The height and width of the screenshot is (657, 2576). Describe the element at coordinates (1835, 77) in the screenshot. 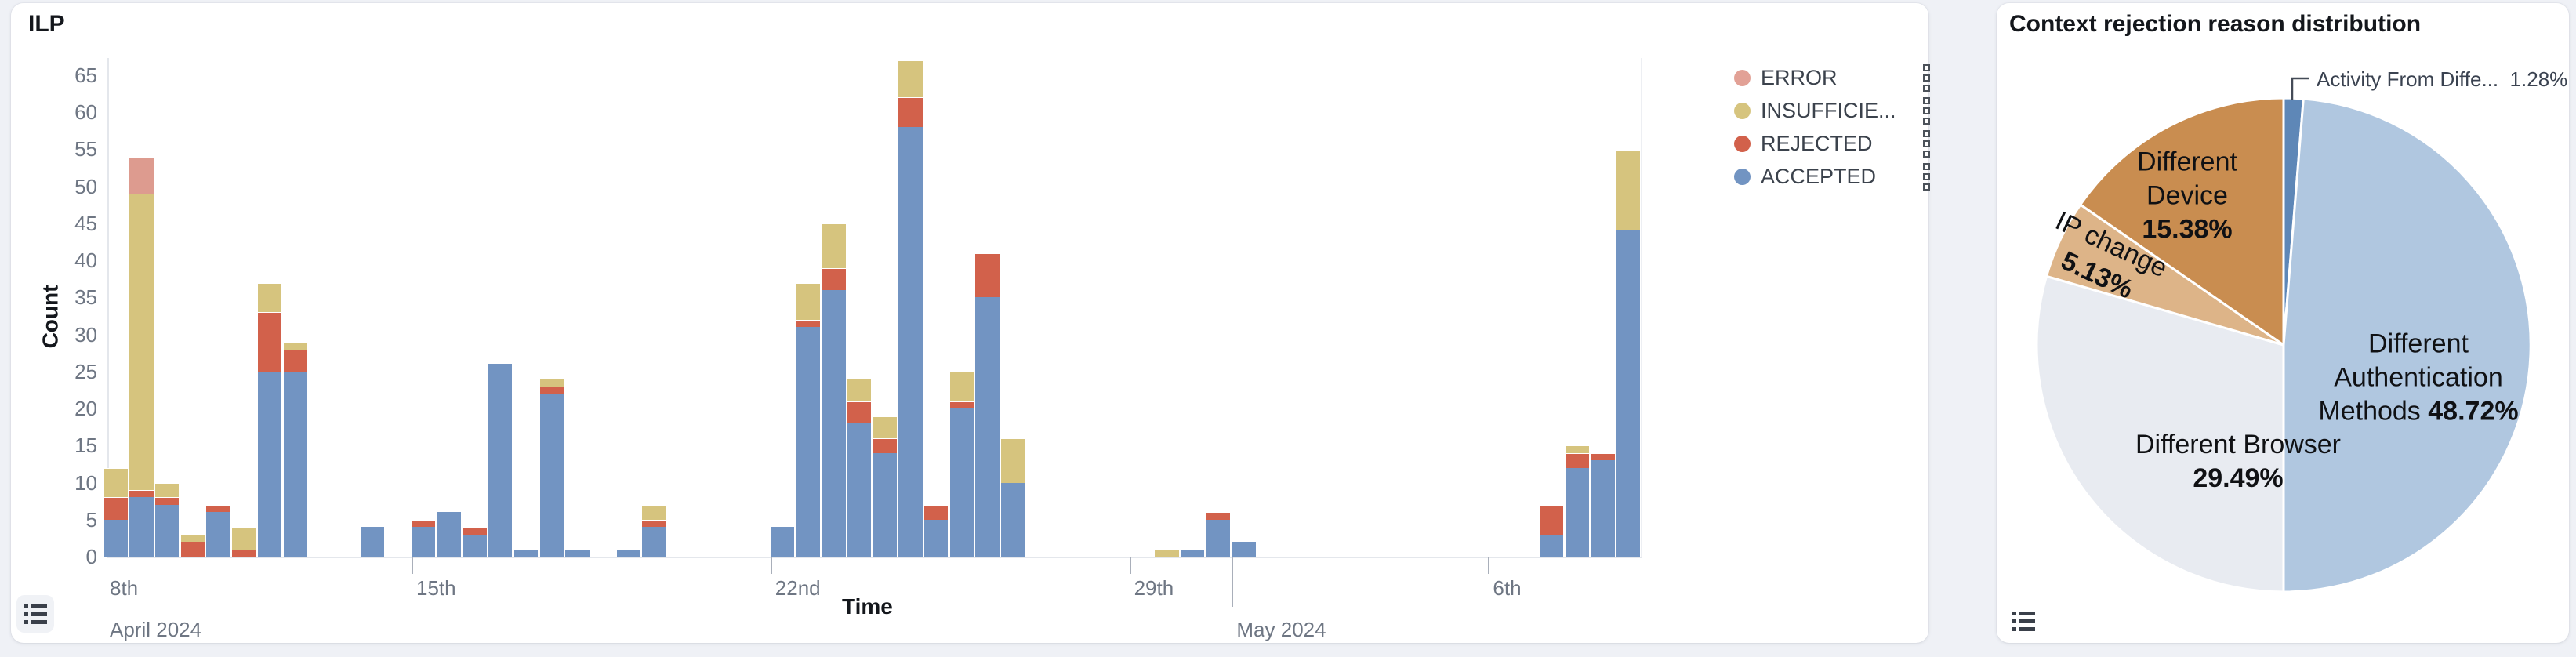

I see `legend-item-error: ERROR` at that location.